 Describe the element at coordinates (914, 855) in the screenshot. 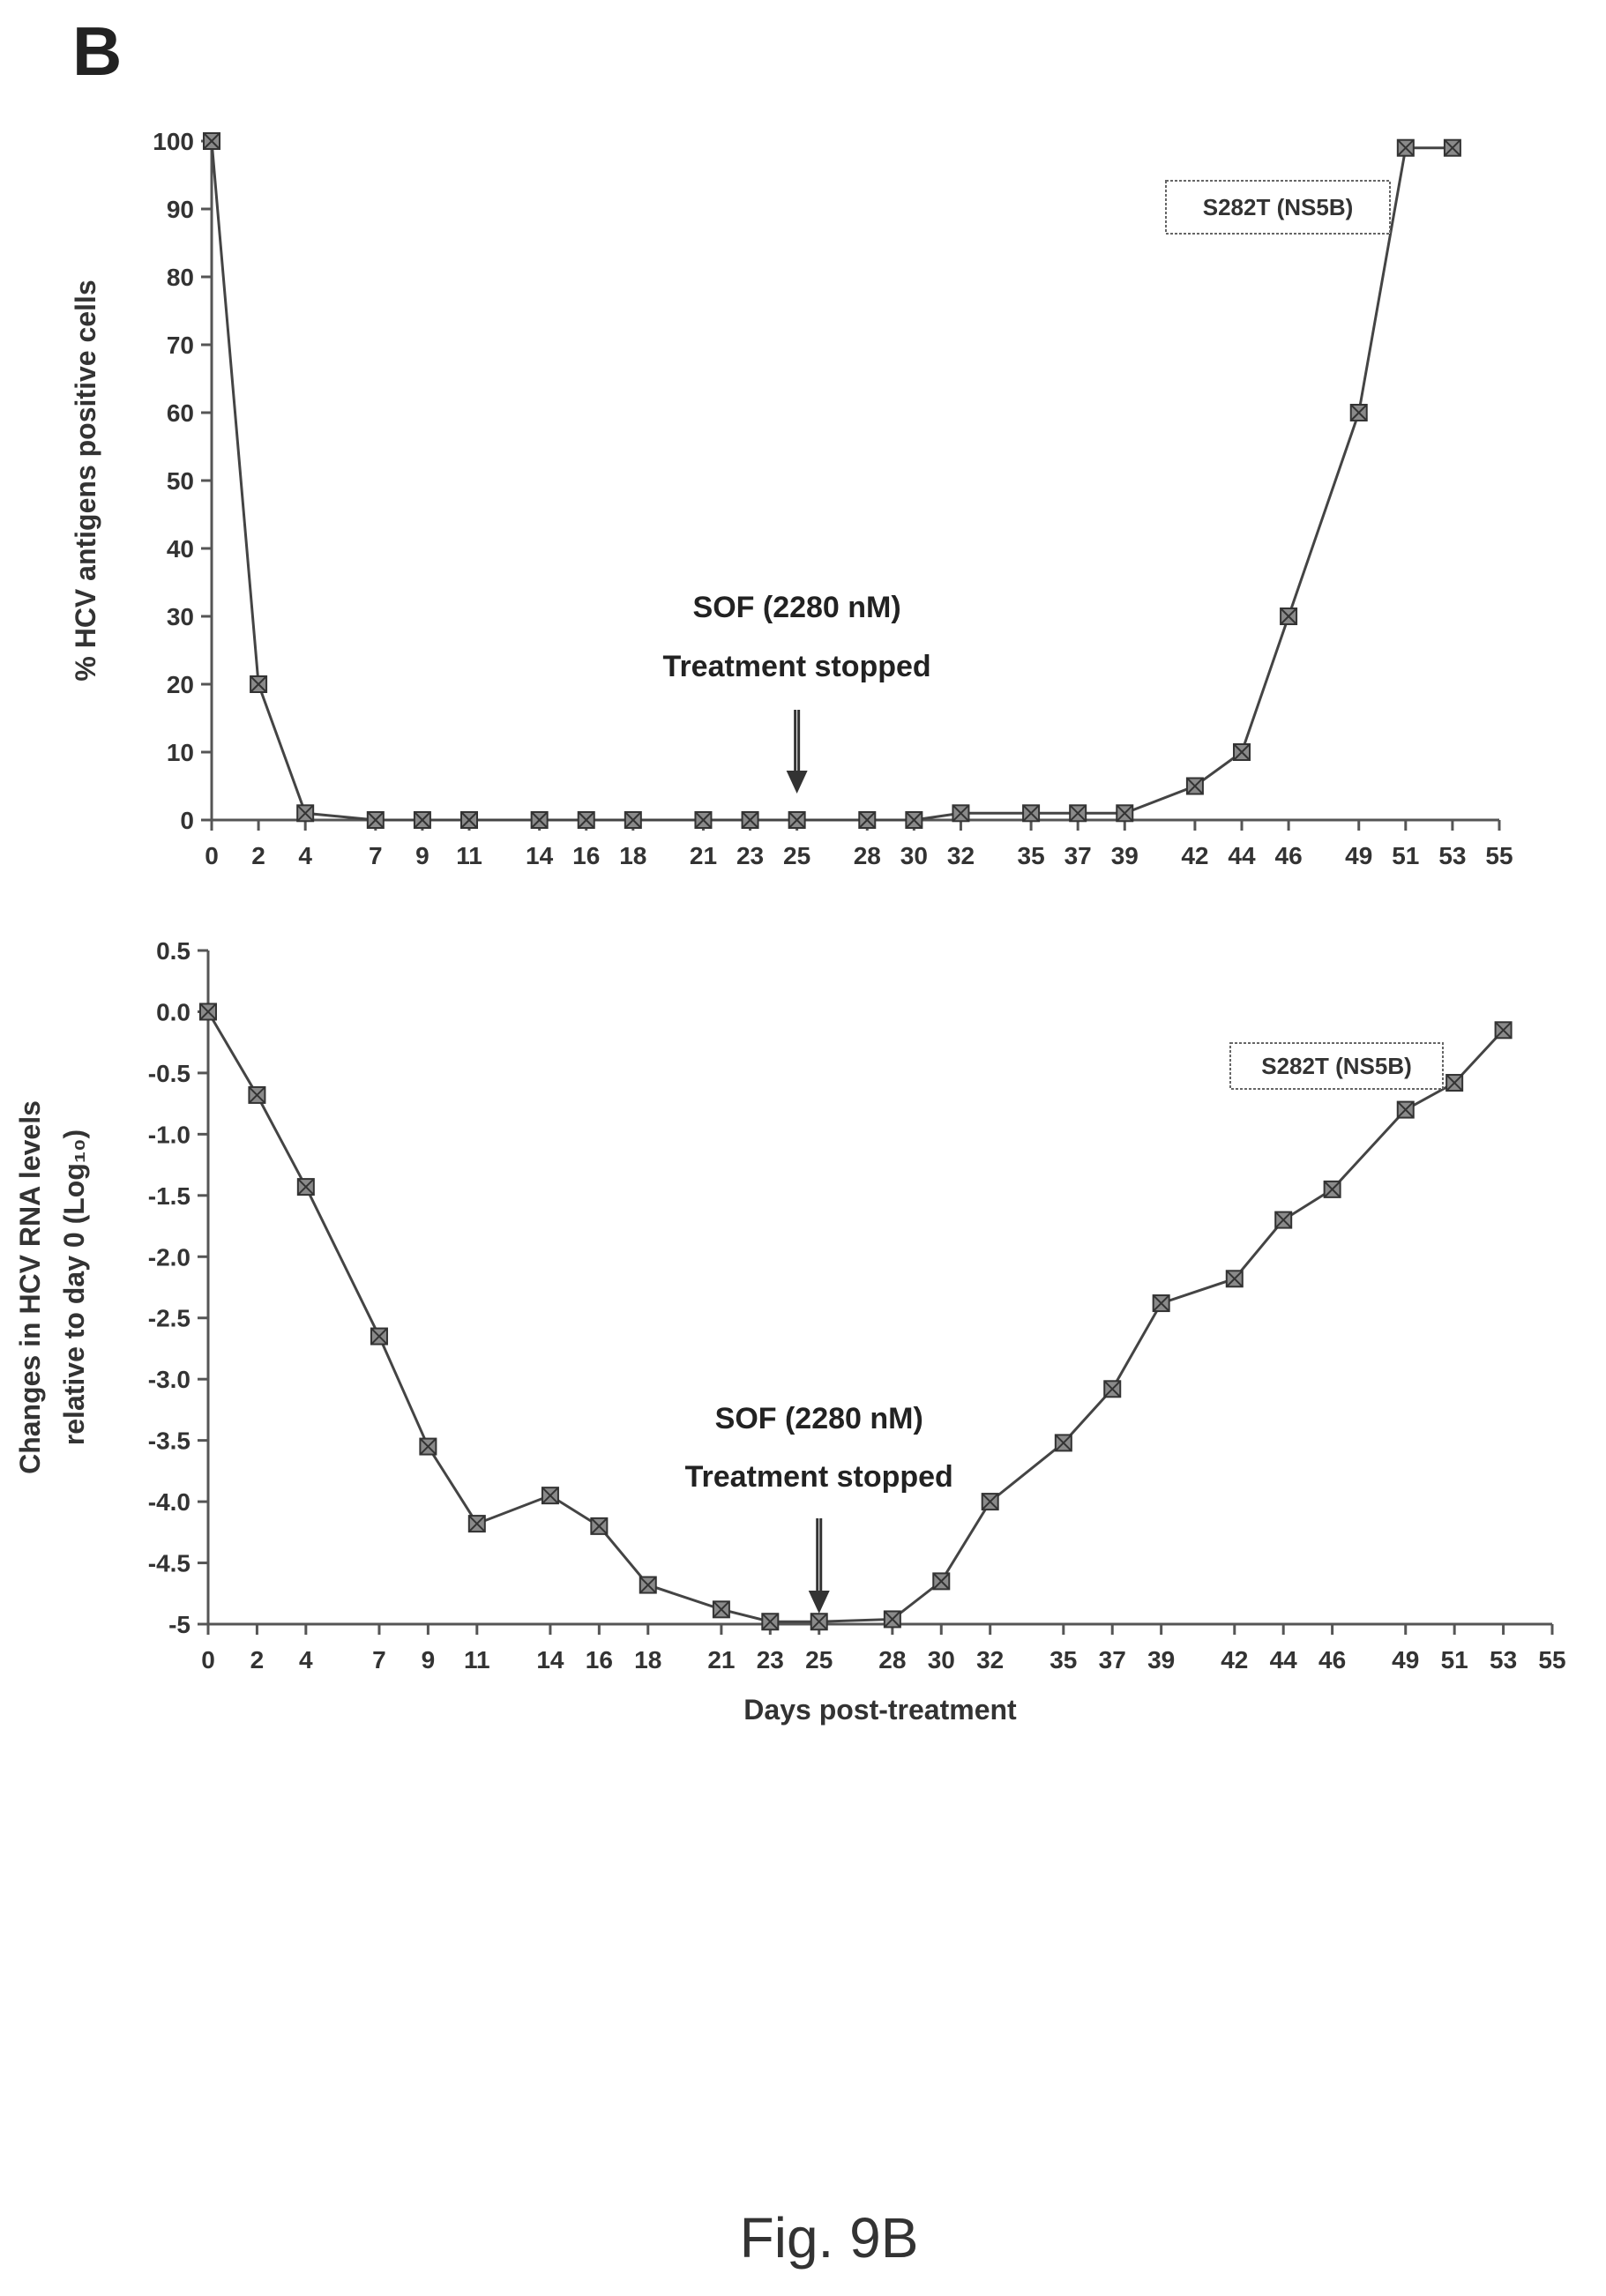

I see `x-tick-label: 30` at that location.